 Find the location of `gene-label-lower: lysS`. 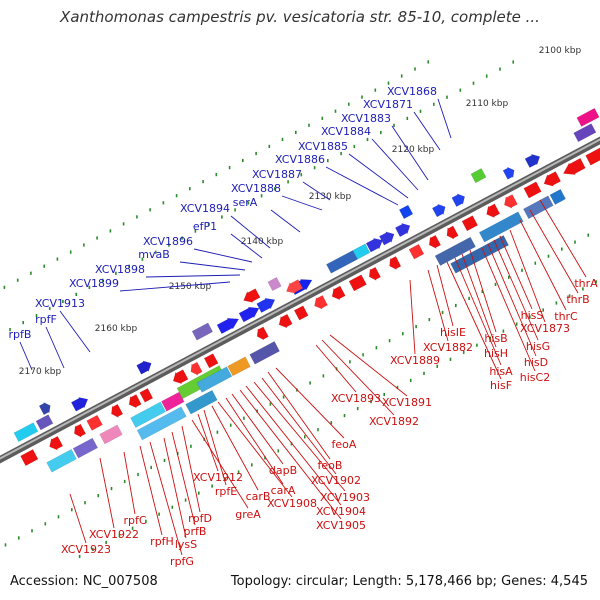

gene-label-lower: lysS is located at coordinates (186, 544).